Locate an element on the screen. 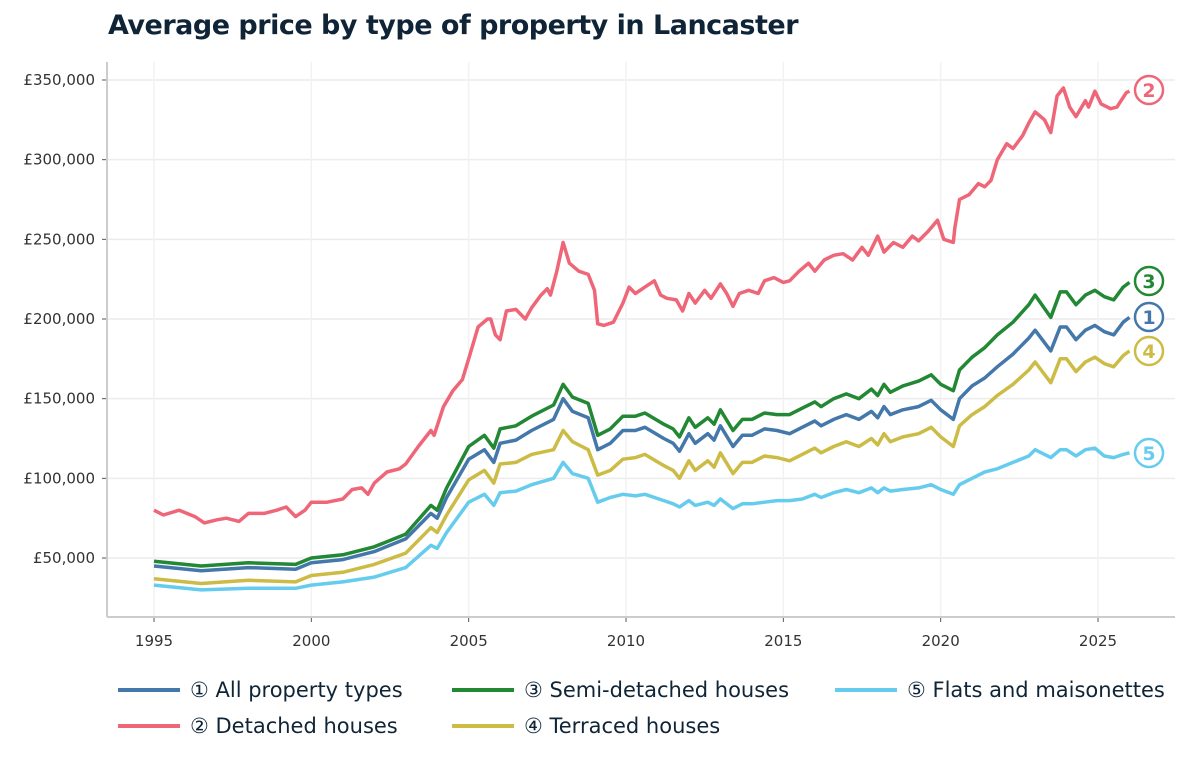 This screenshot has height=767, width=1189. y-tick-label: £250,000 is located at coordinates (59, 239).